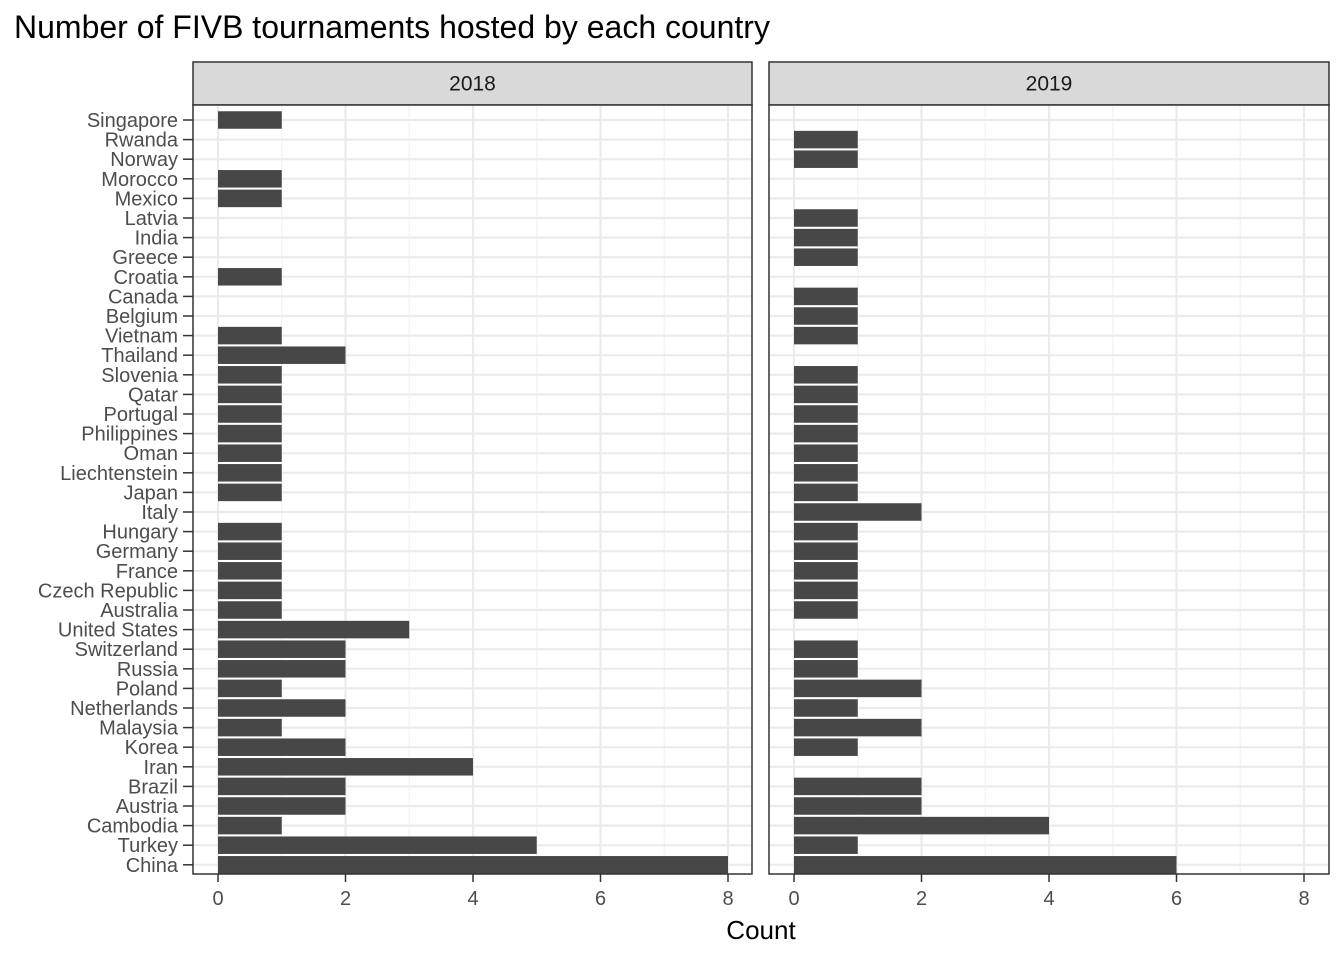 The width and height of the screenshot is (1344, 960). What do you see at coordinates (1176, 899) in the screenshot?
I see `x-tick-label: 6` at bounding box center [1176, 899].